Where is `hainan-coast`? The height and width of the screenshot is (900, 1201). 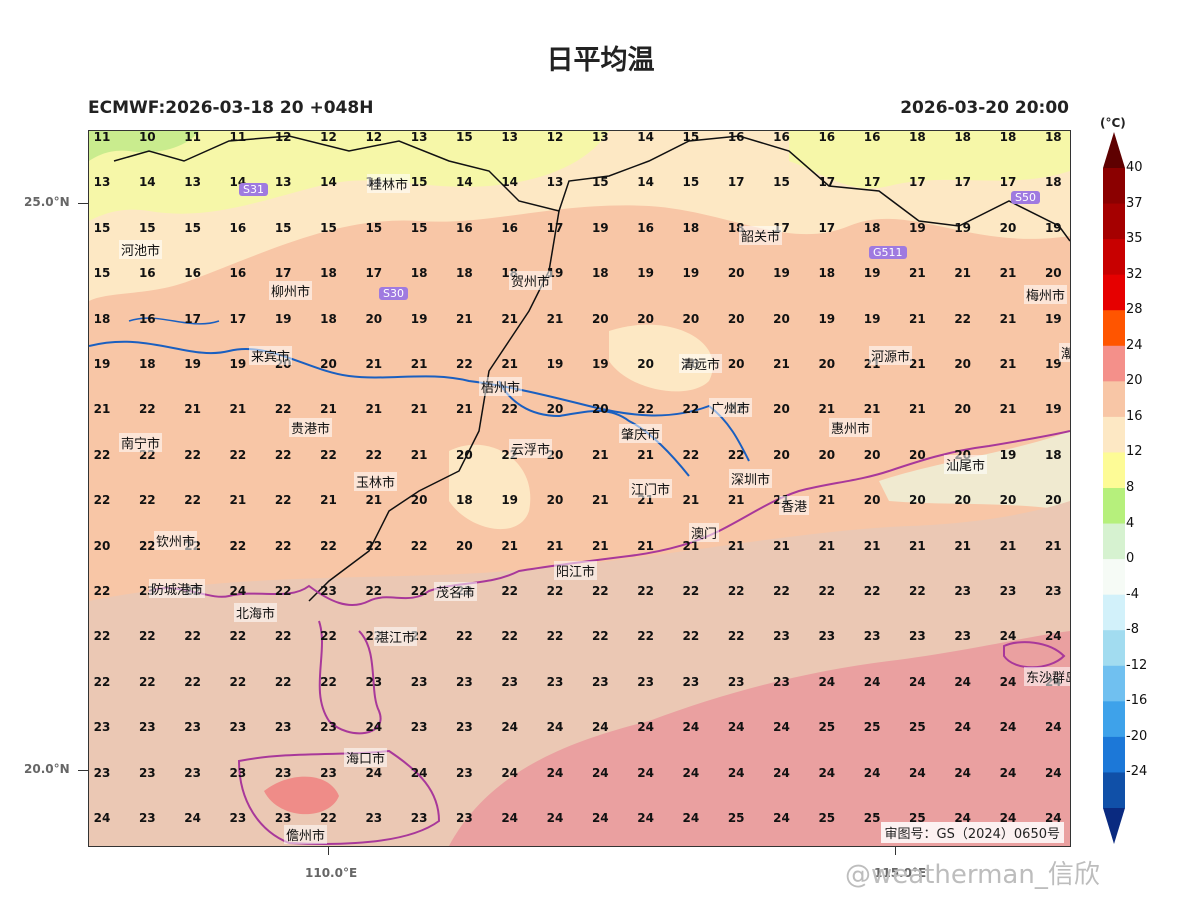 hainan-coast is located at coordinates (339, 797).